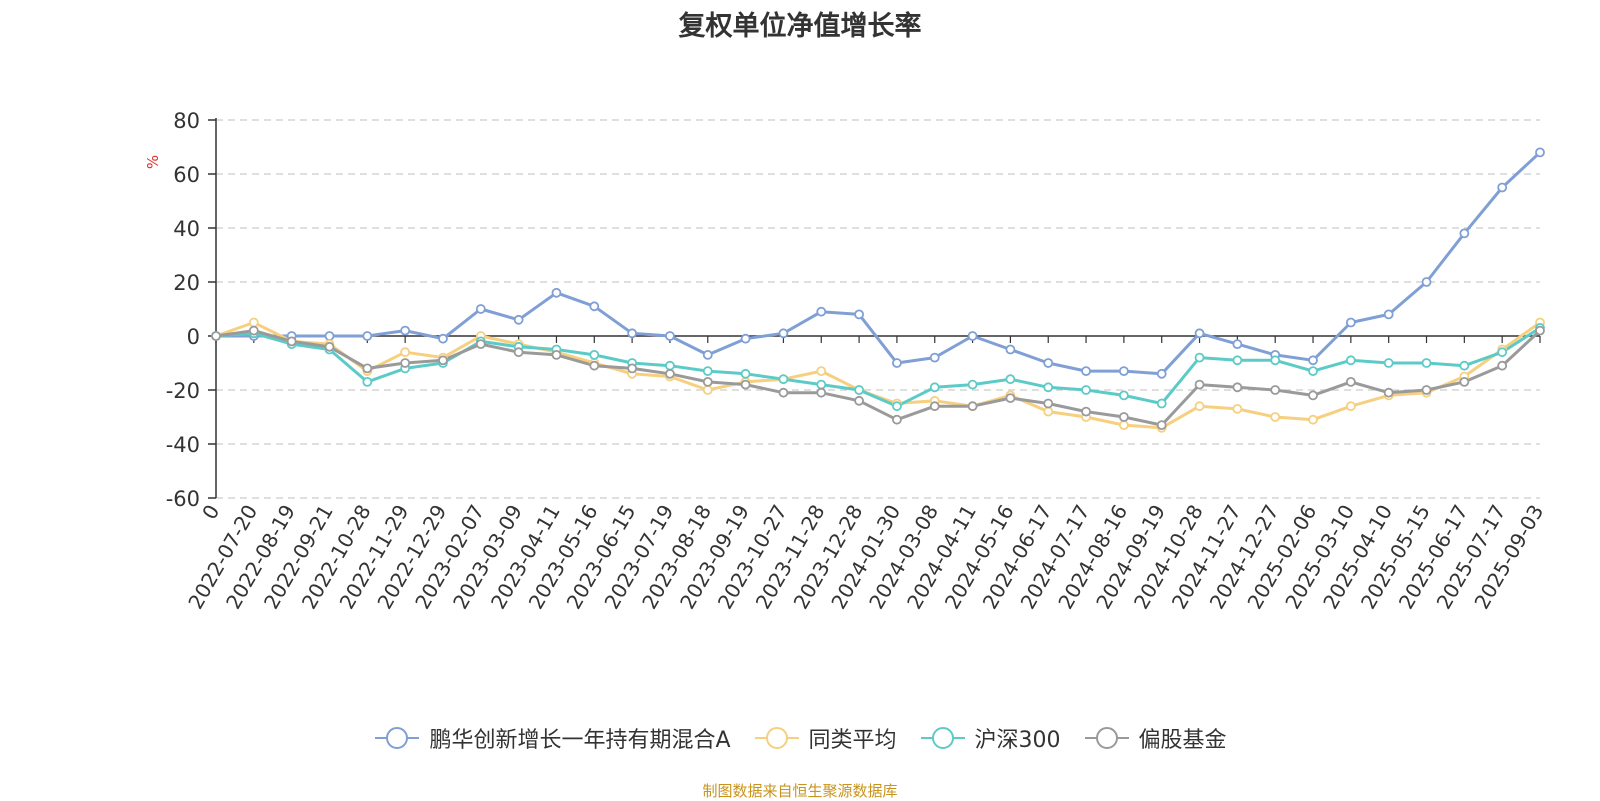 This screenshot has width=1600, height=801. Describe the element at coordinates (825, 738) in the screenshot. I see `legend-item-peer-average: 同类平均` at that location.